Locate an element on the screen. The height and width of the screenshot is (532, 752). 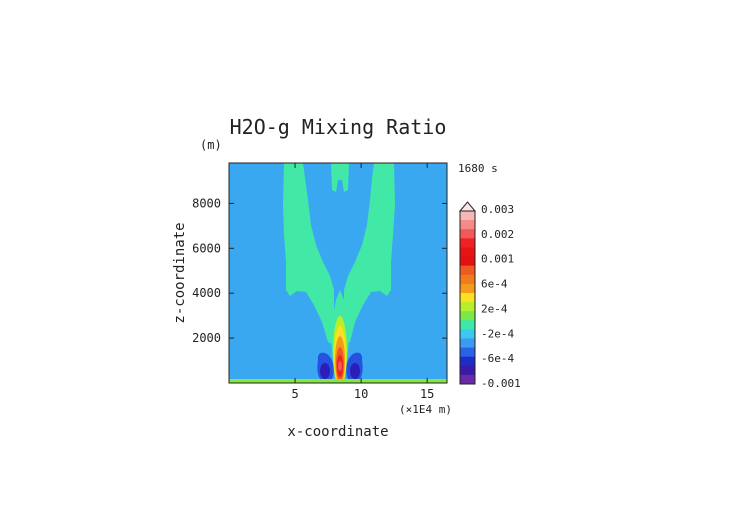
y-tick-label: 6000 is located at coordinates (206, 248).